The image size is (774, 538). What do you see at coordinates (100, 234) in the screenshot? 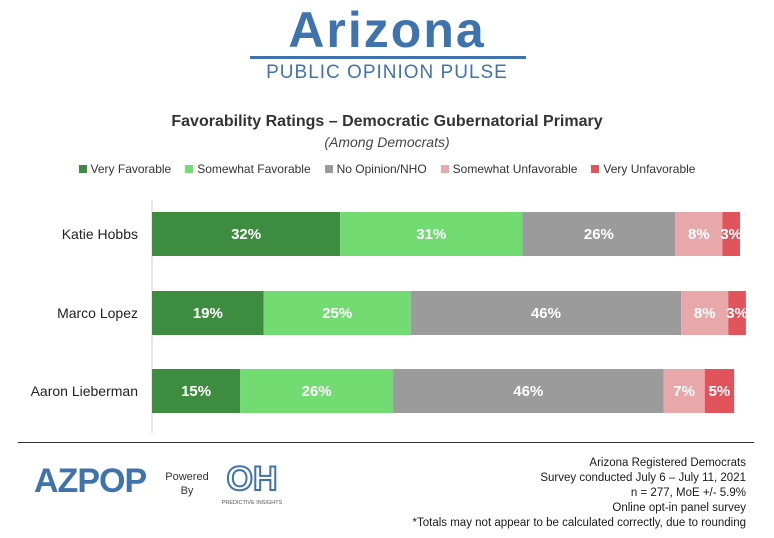
I see `category-label: Katie Hobbs` at bounding box center [100, 234].